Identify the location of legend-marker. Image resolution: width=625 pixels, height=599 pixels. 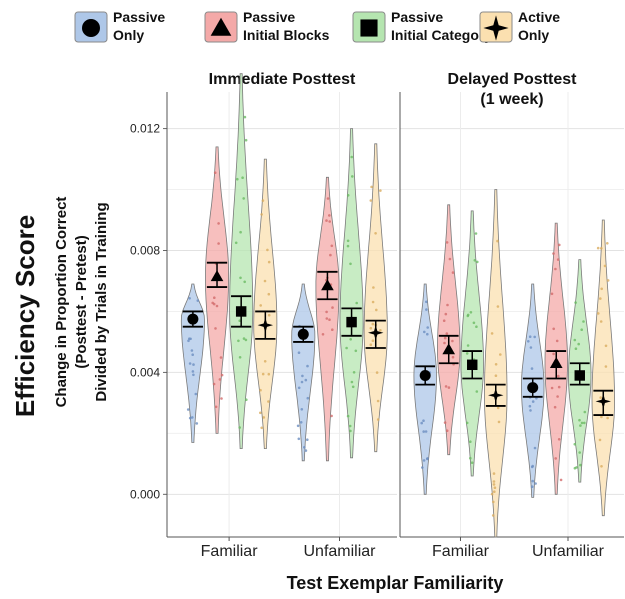
(369, 28).